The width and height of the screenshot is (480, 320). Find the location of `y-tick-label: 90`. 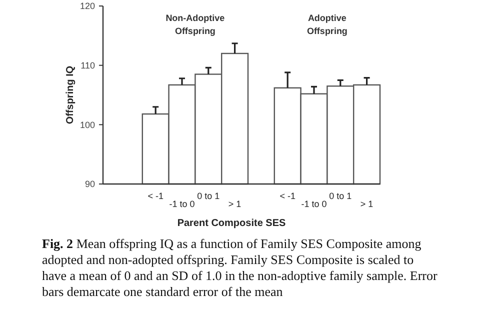

y-tick-label: 90 is located at coordinates (89, 184).